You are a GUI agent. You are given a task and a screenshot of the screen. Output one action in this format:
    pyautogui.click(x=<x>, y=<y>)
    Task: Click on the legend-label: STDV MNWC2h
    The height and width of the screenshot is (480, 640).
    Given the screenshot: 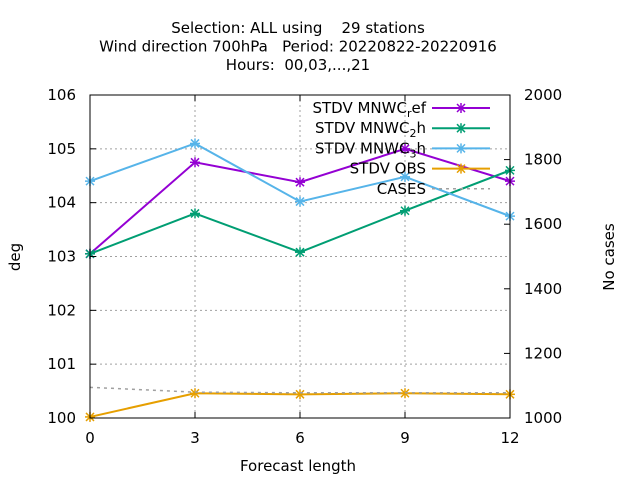 What is the action you would take?
    pyautogui.click(x=370, y=129)
    